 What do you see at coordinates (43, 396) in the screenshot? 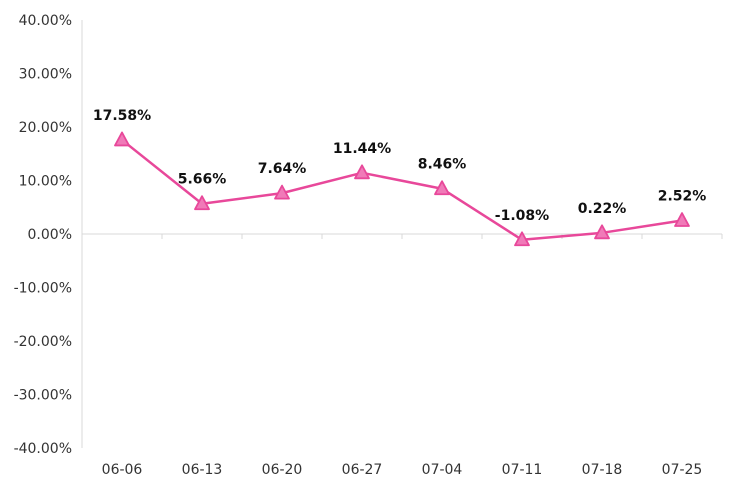
I see `y-tick-label: -30.00%` at bounding box center [43, 396].